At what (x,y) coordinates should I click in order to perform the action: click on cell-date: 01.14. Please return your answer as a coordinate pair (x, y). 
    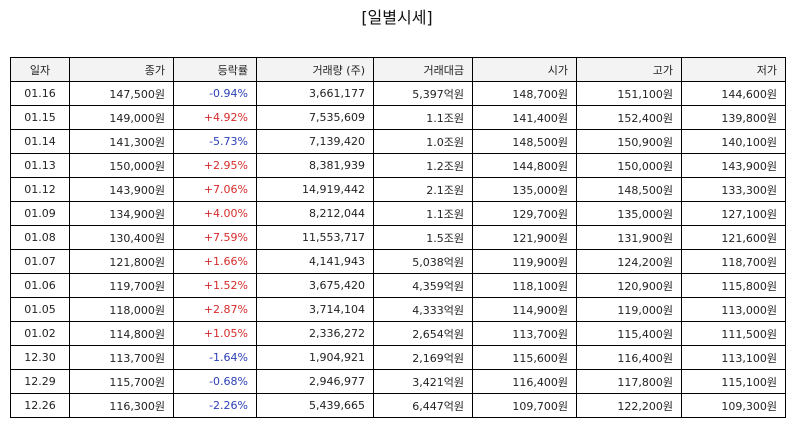
    Looking at the image, I should click on (40, 141).